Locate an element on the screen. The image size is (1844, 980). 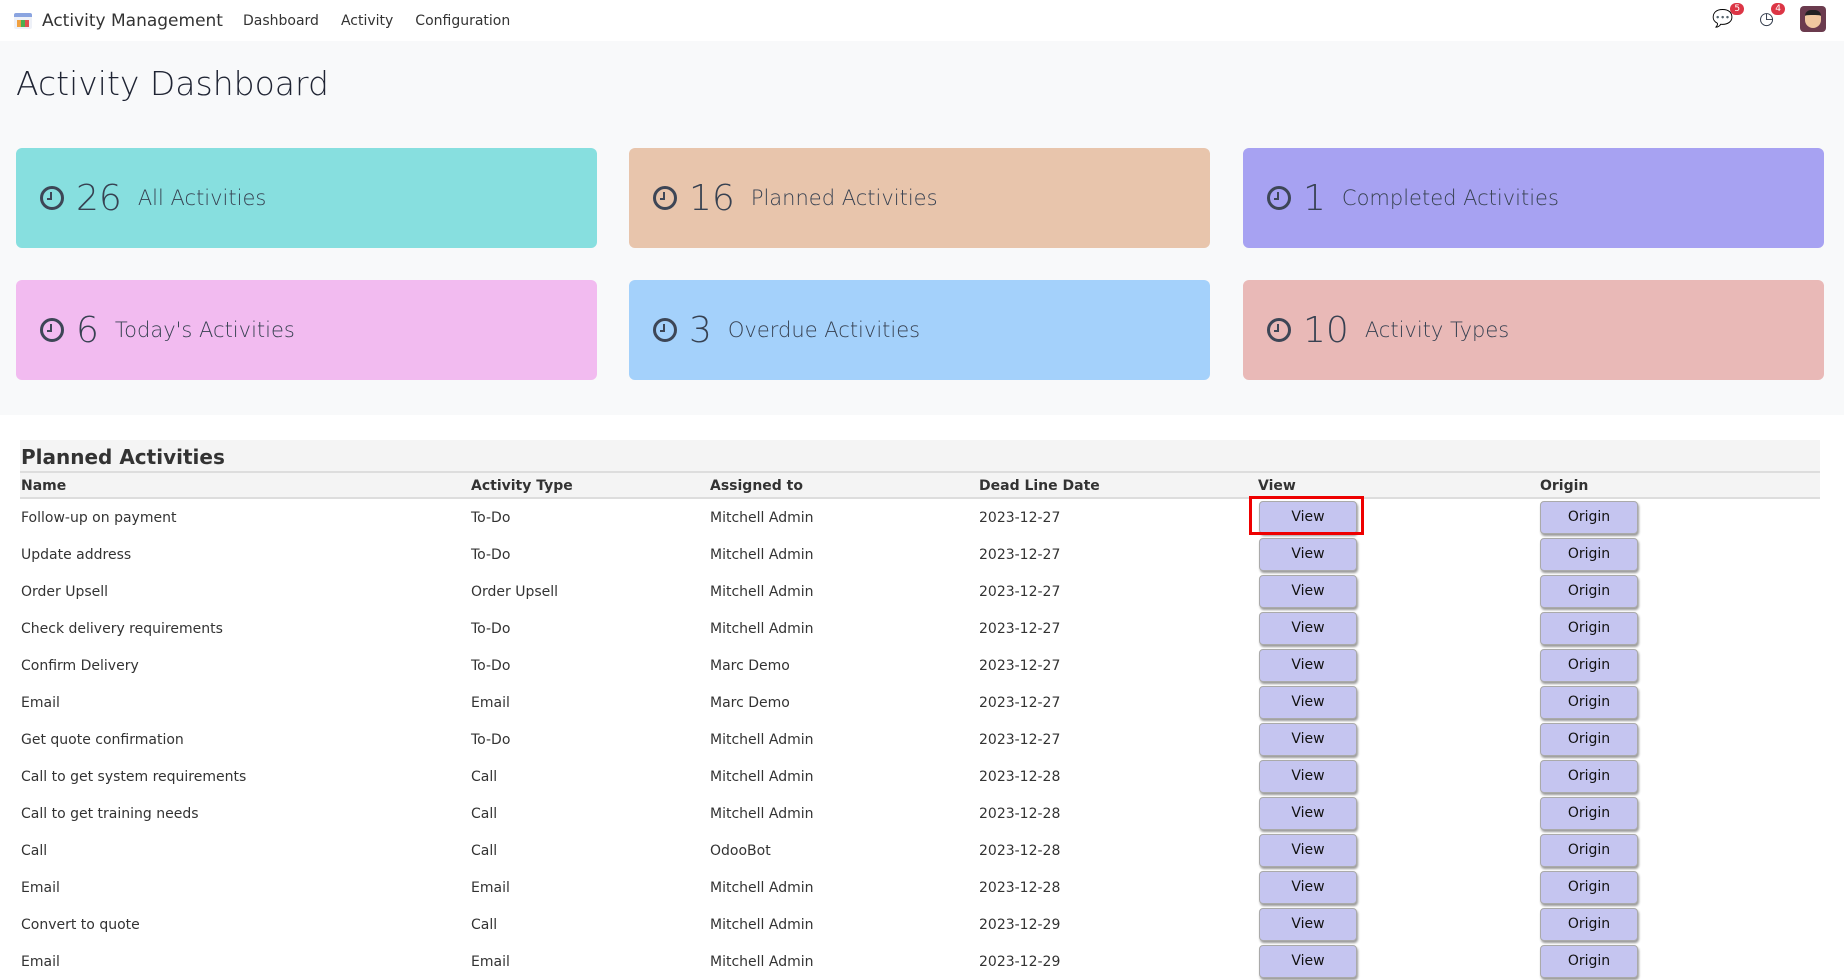
card-count: 26 is located at coordinates (99, 198).